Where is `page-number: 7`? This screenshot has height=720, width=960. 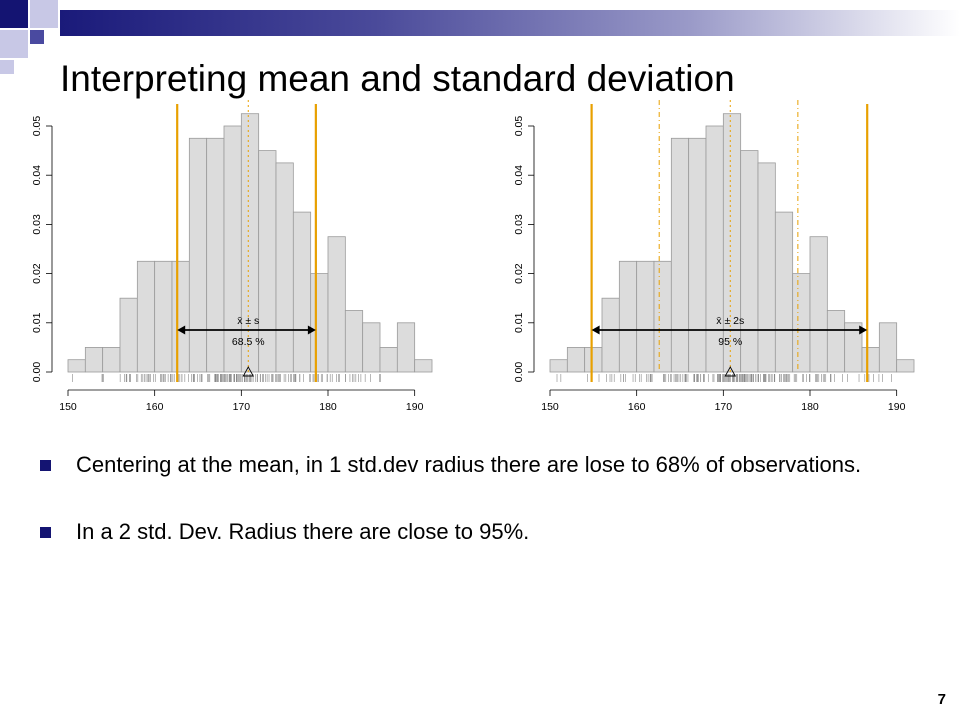
page-number: 7 is located at coordinates (941, 699).